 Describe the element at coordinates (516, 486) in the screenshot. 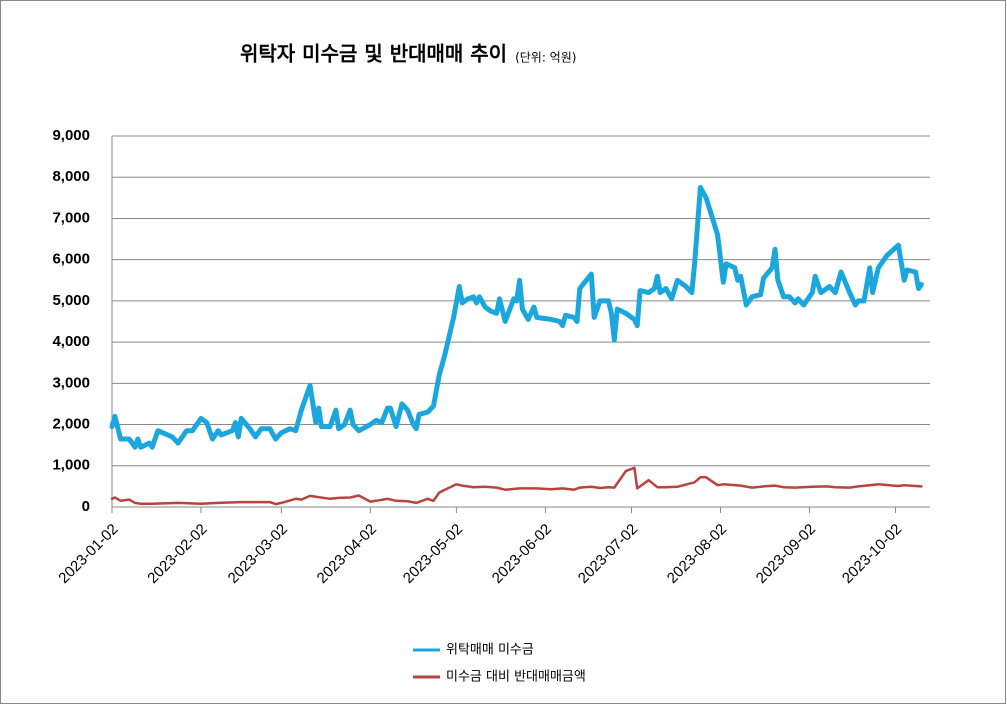

I see `line-series` at that location.